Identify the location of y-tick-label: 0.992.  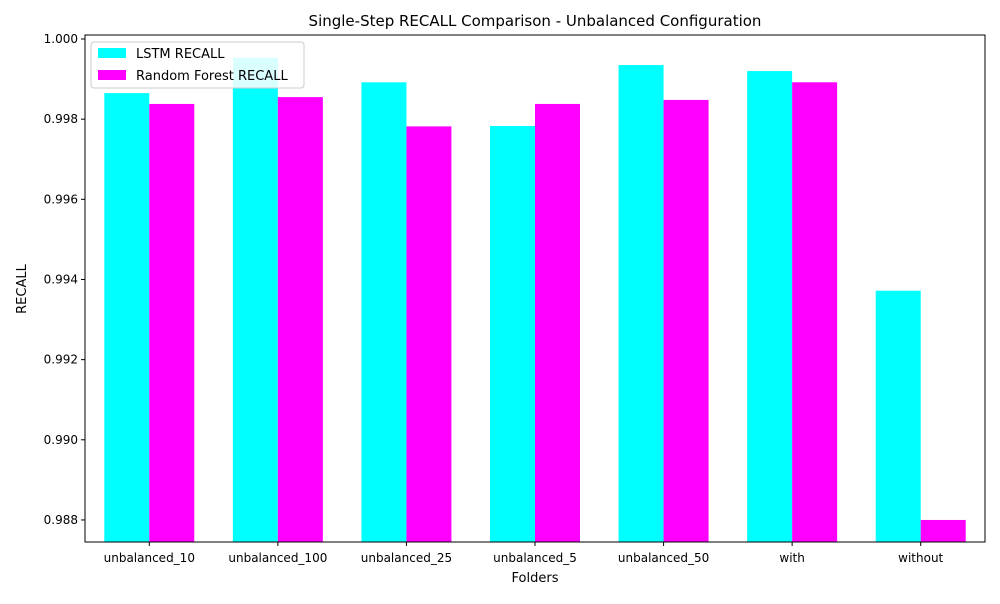
(61, 360).